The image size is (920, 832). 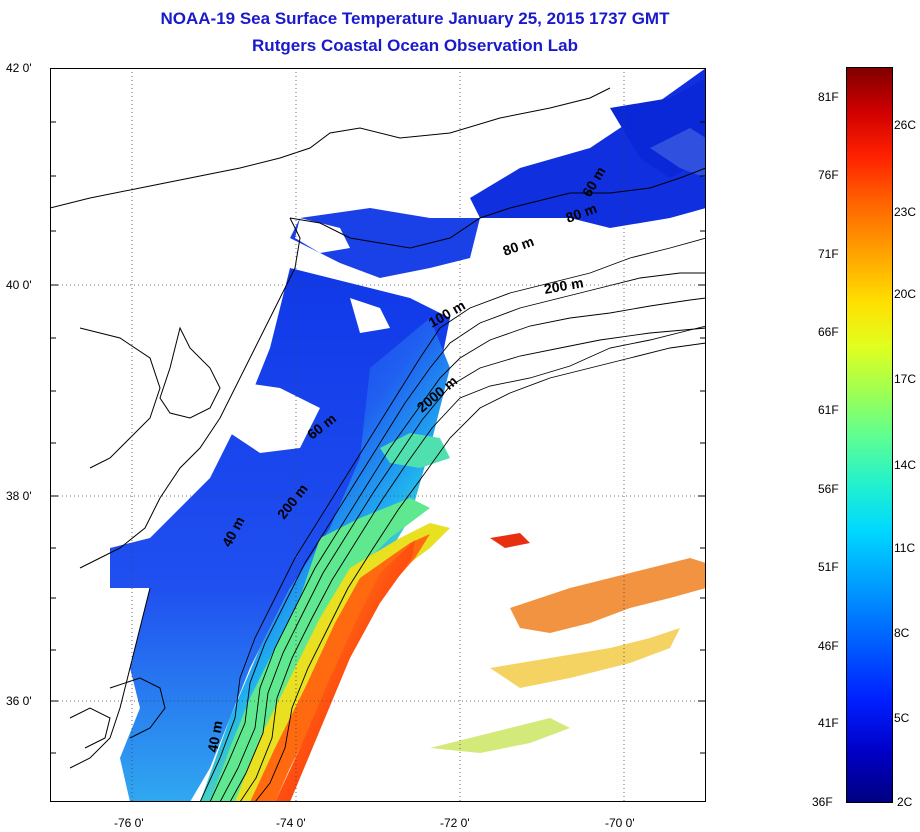 I want to click on colorbar-label-f: 81F, so click(x=828, y=97).